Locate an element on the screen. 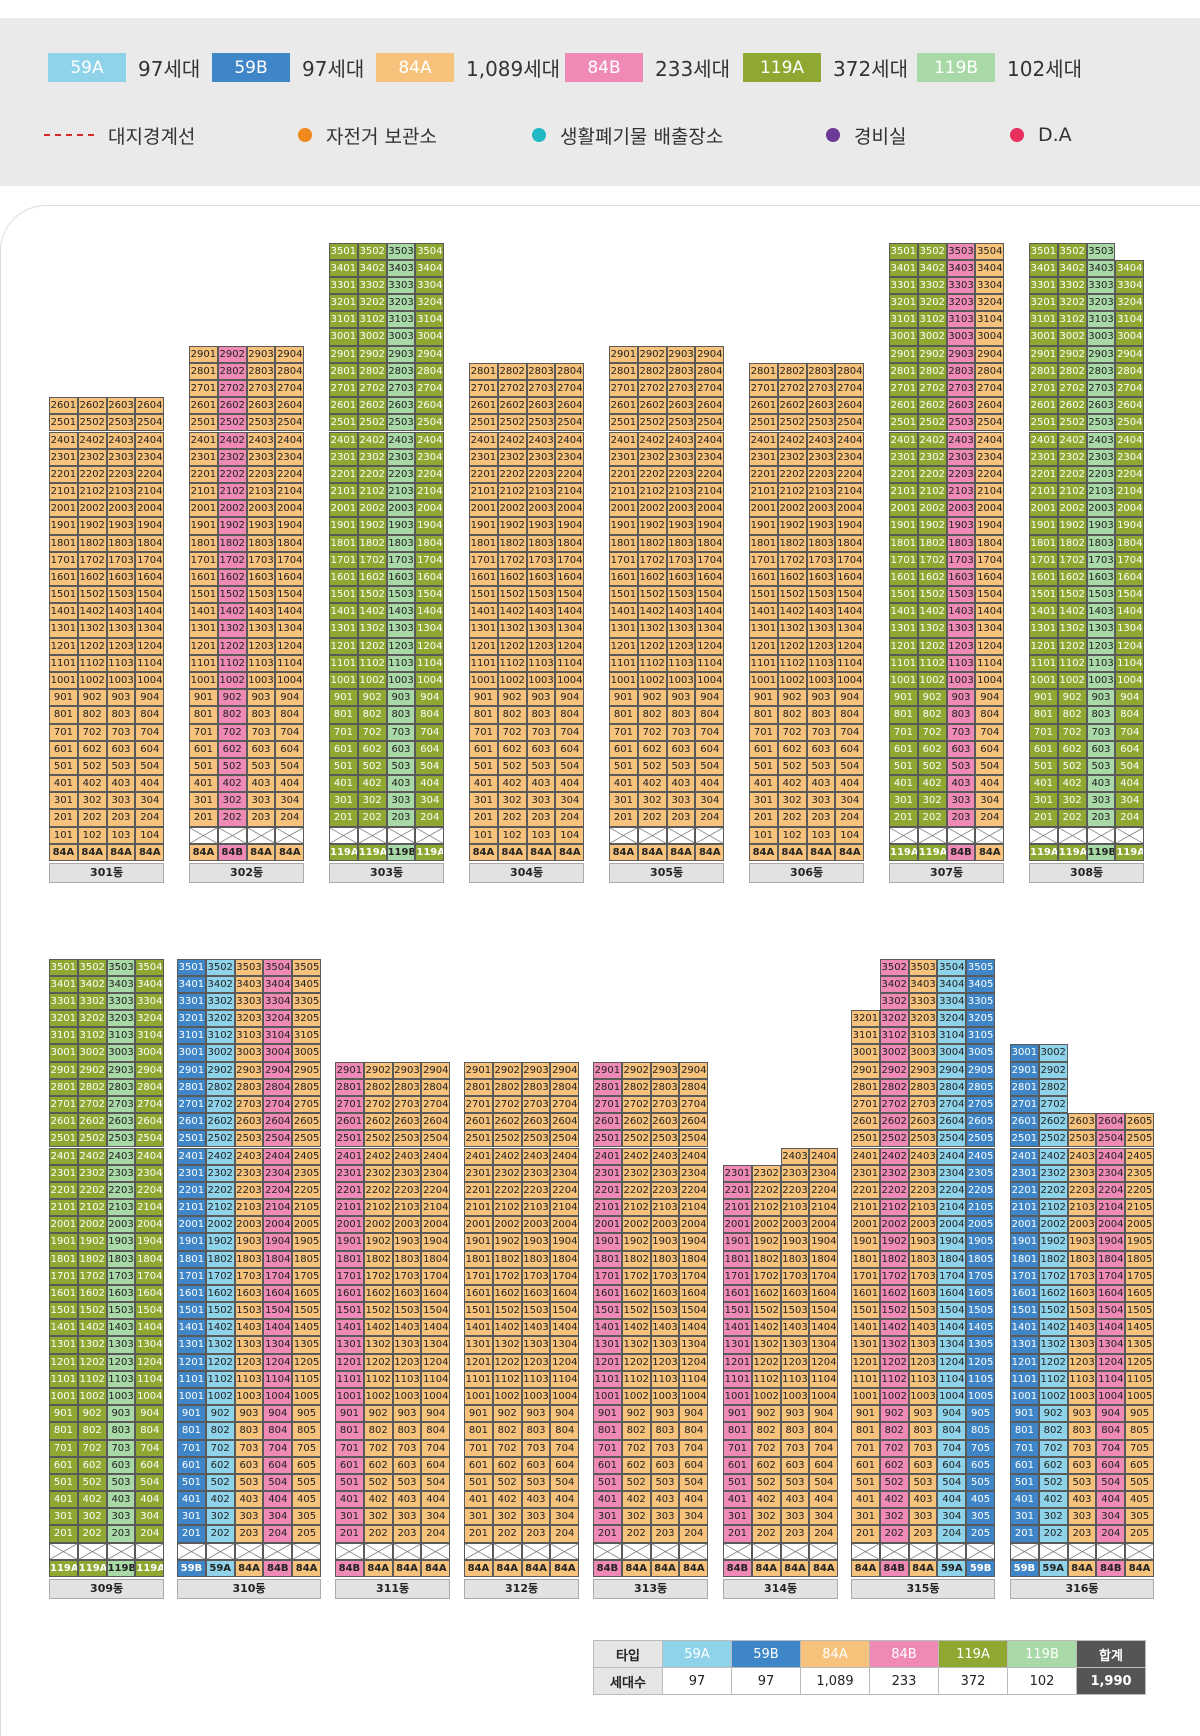 This screenshot has width=1200, height=1736. unit-cell: 2103 is located at coordinates (401, 492).